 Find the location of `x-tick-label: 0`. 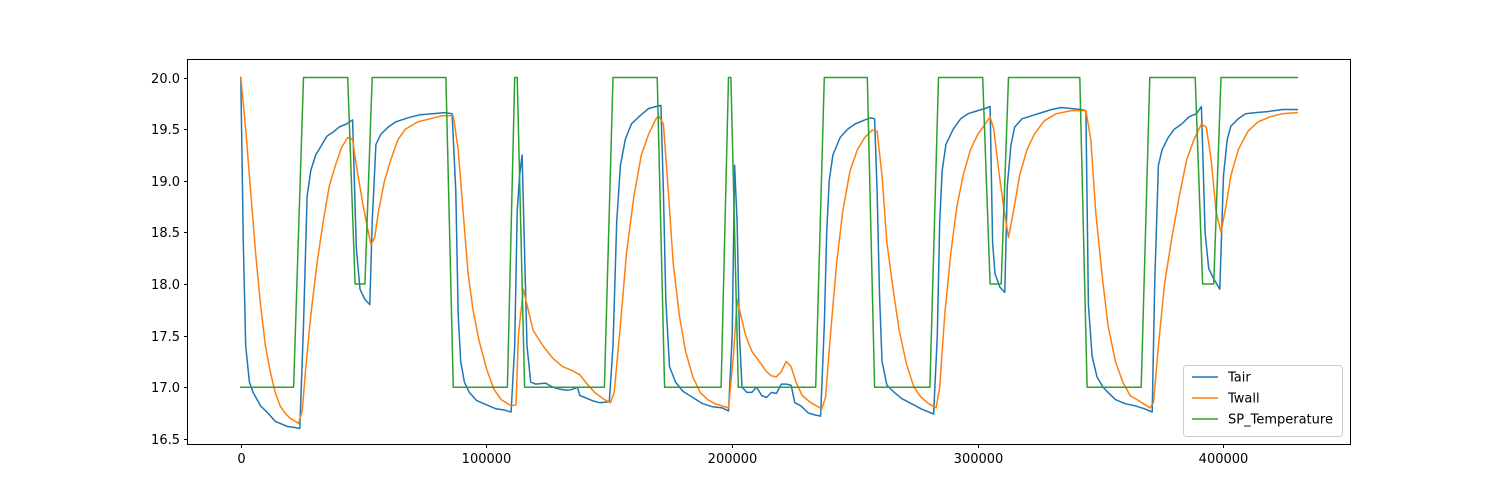

x-tick-label: 0 is located at coordinates (241, 459).